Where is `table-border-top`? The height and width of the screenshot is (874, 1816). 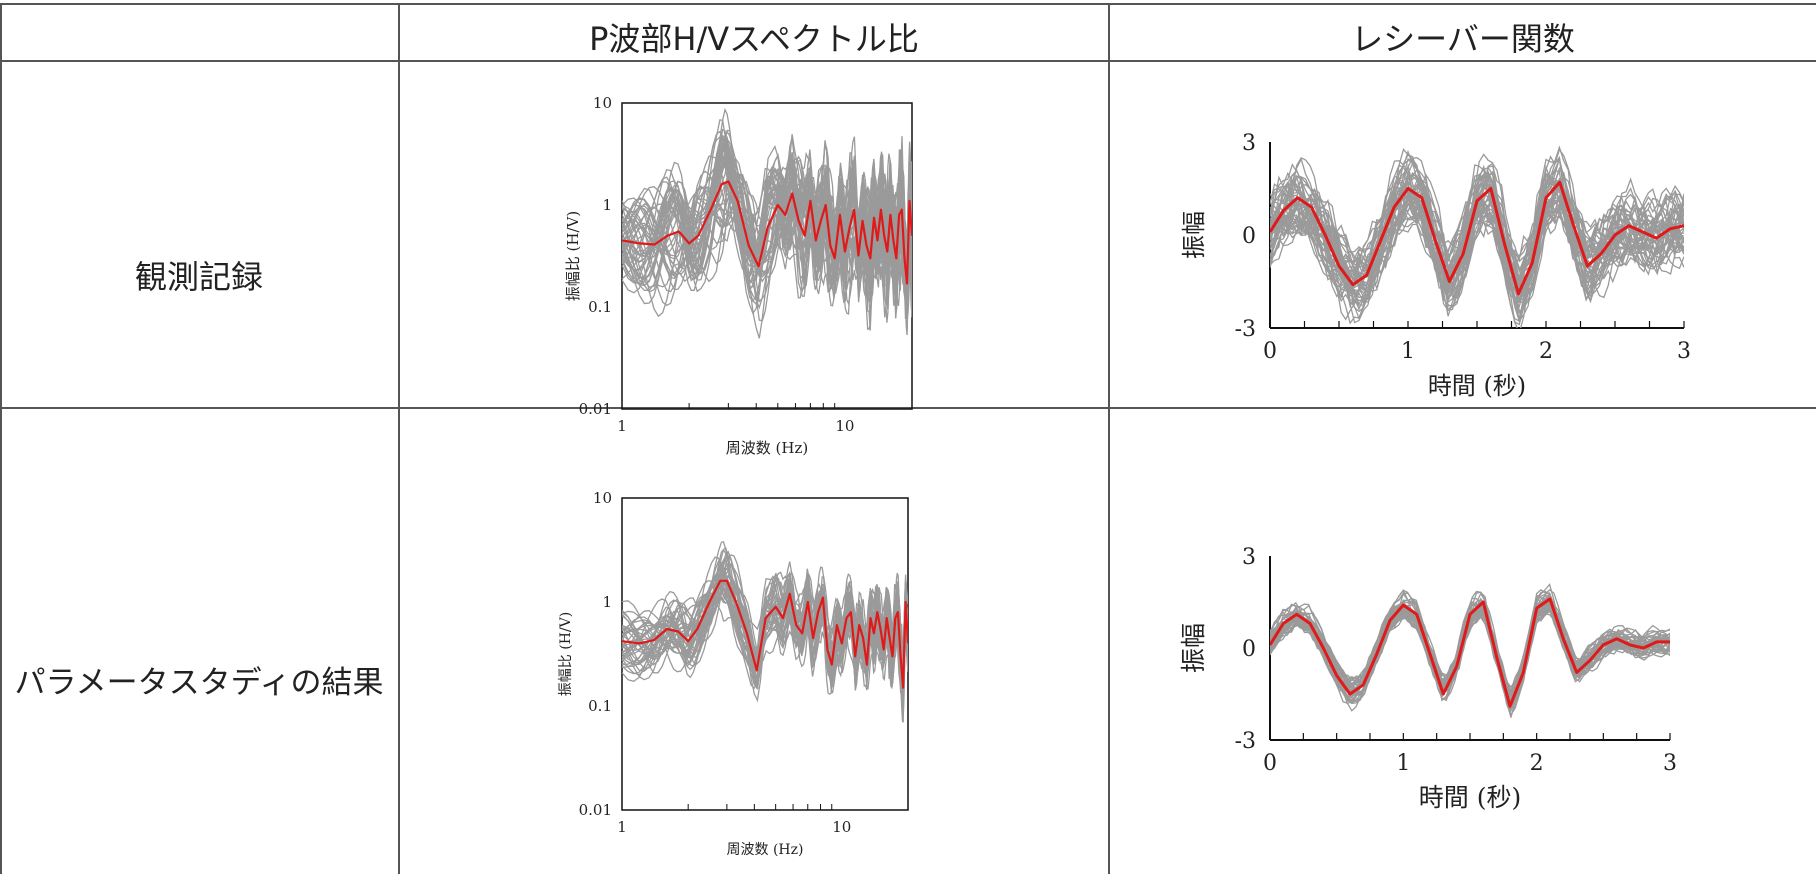 table-border-top is located at coordinates (908, 4).